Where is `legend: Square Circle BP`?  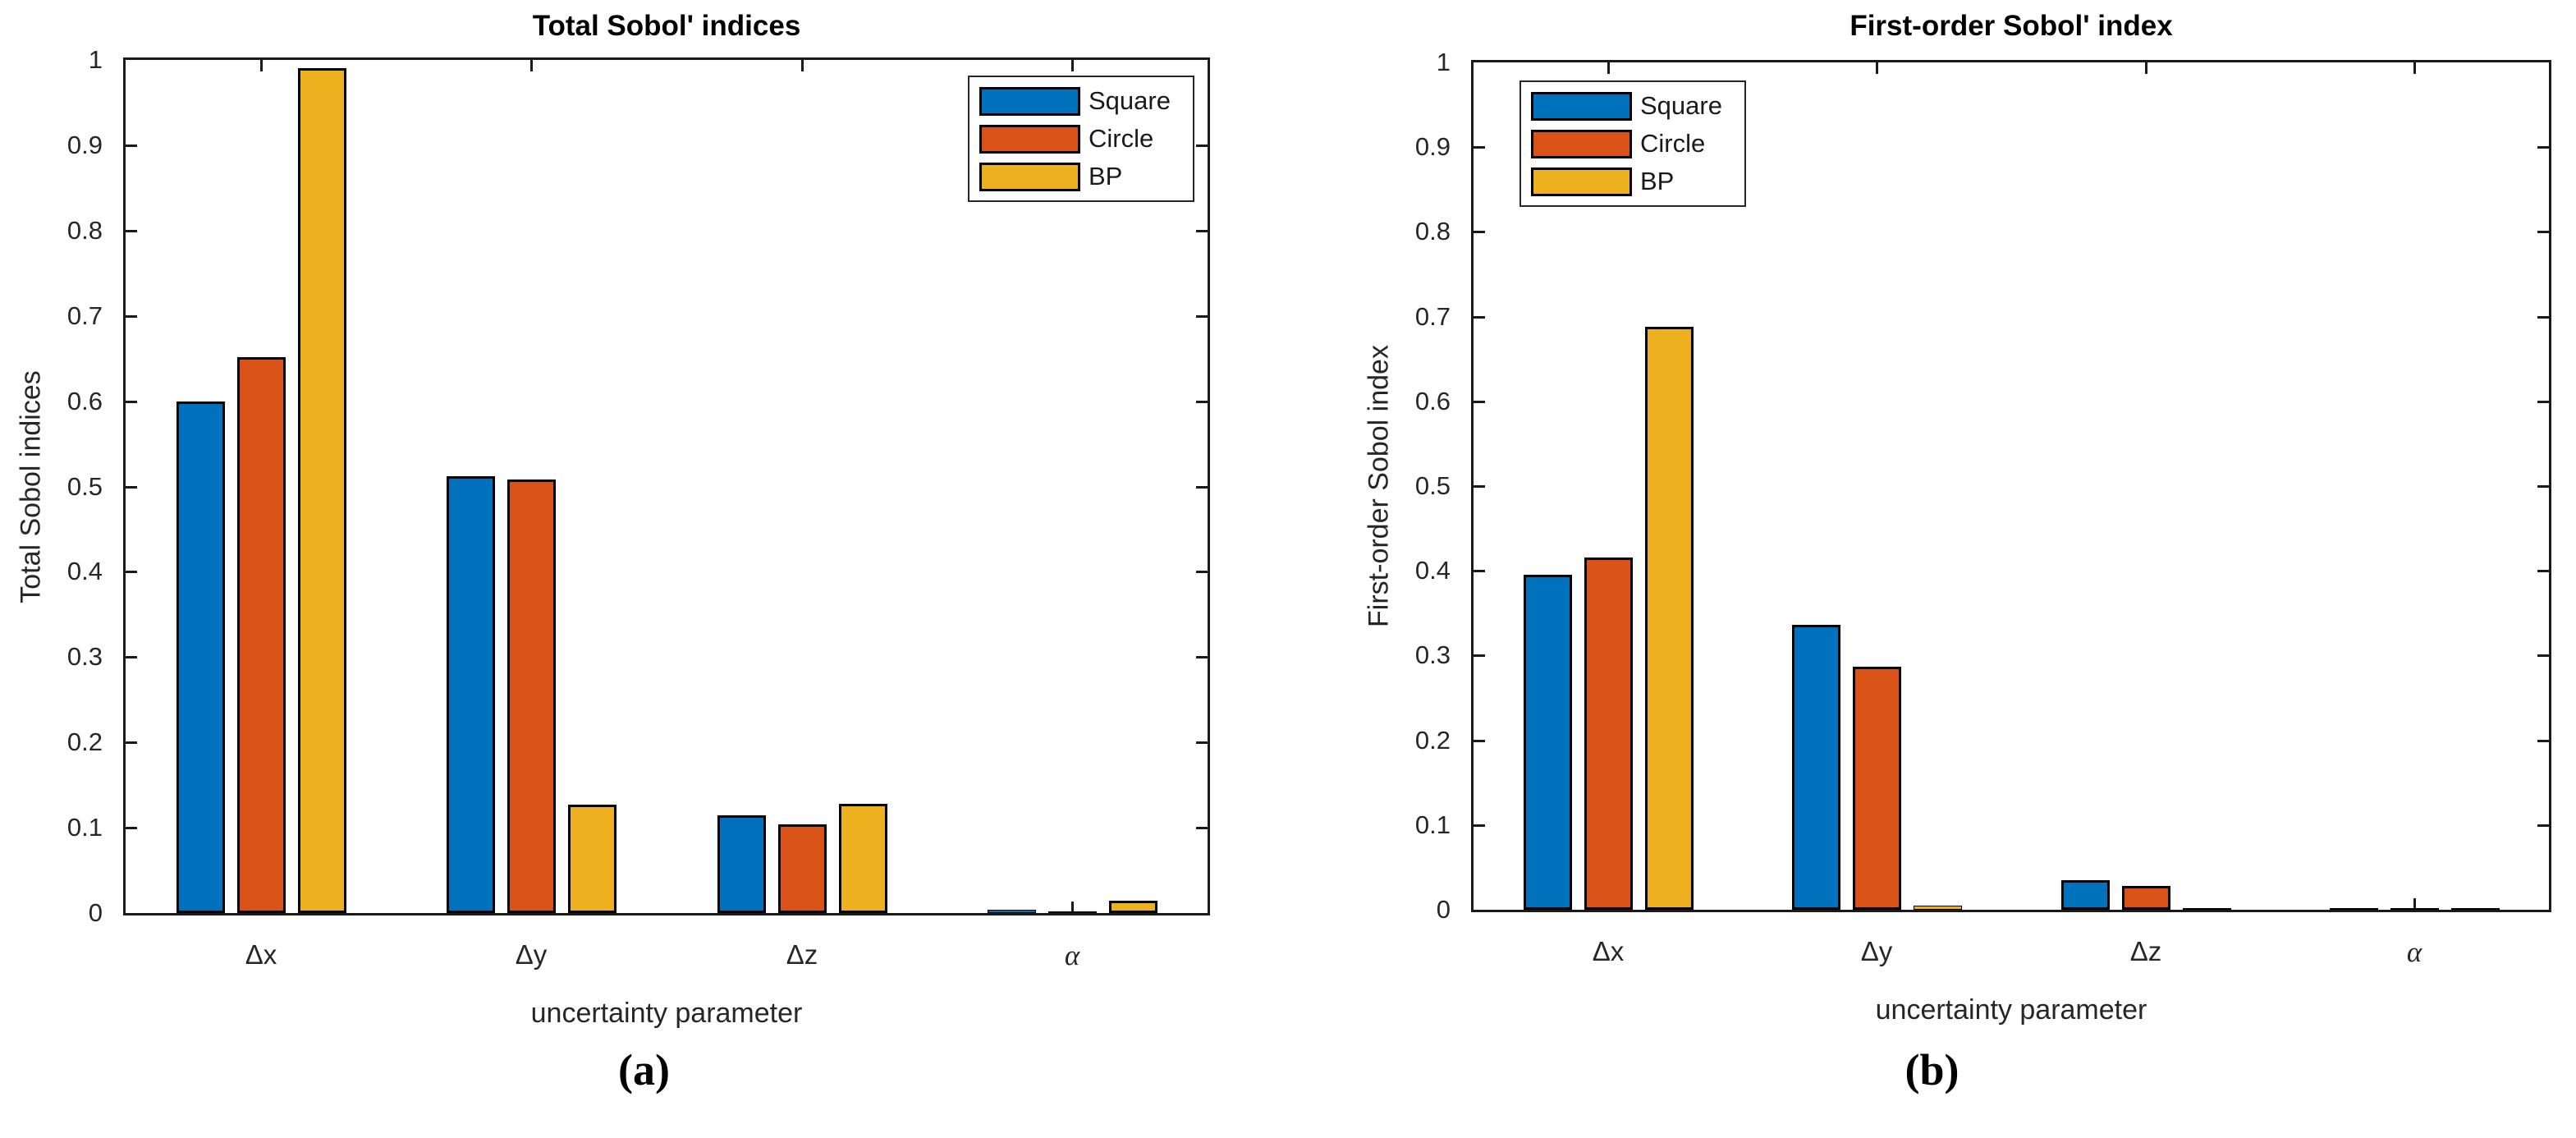
legend: Square Circle BP is located at coordinates (1081, 139).